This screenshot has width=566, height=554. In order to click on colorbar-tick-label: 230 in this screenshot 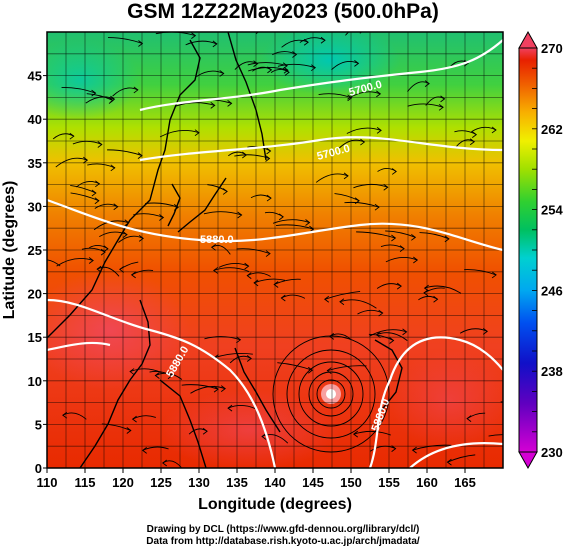, I will do `click(552, 452)`.